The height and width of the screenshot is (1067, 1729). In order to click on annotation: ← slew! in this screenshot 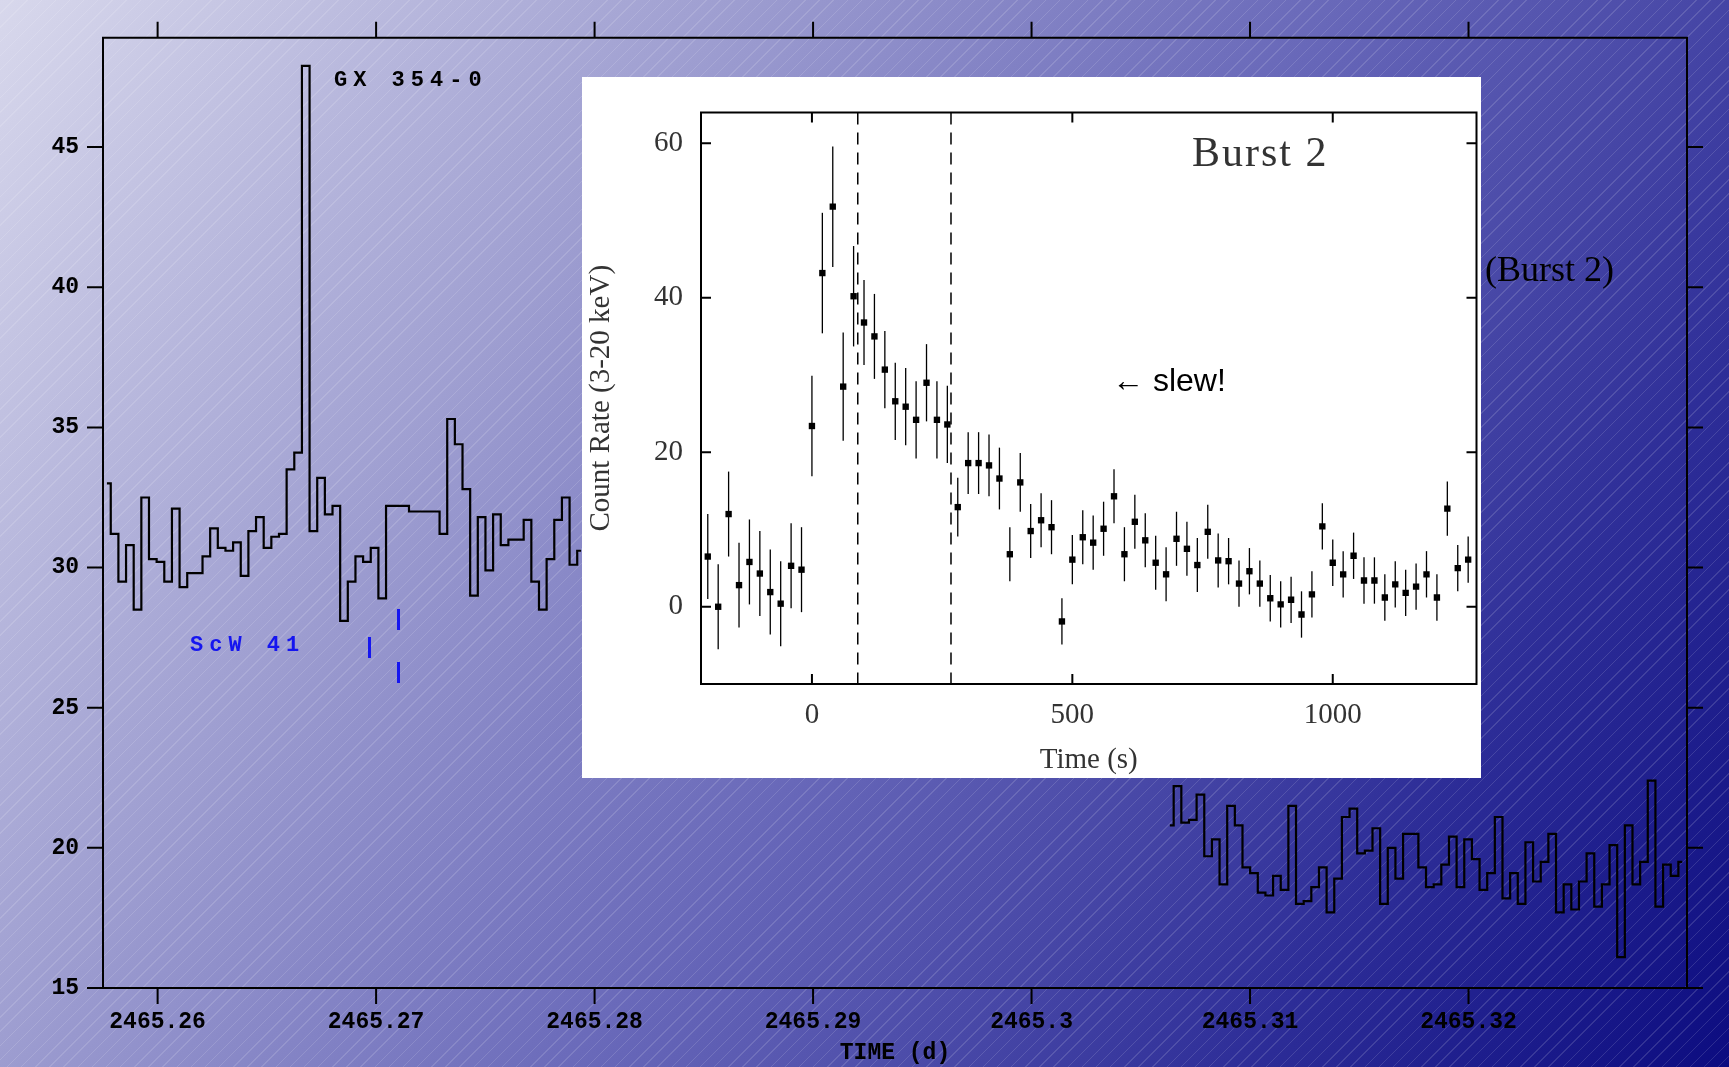, I will do `click(1169, 380)`.